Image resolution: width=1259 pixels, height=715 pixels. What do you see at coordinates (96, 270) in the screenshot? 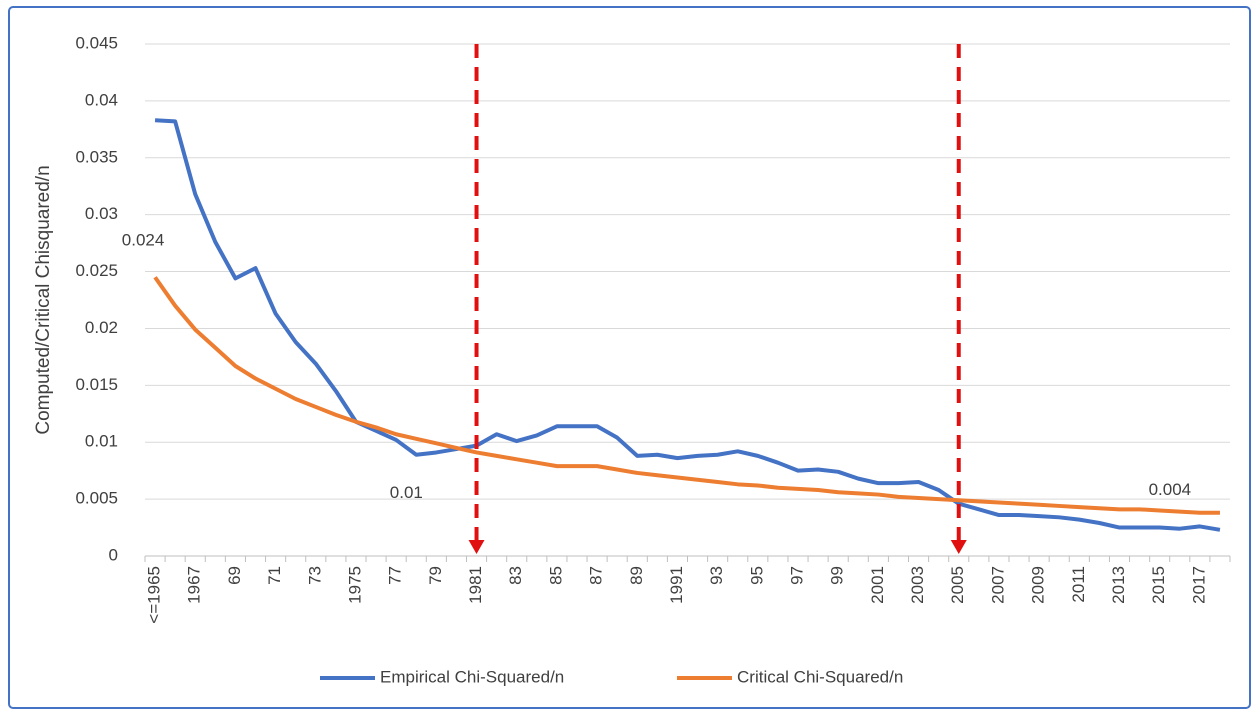
I see `y-tick-label: 0.025` at bounding box center [96, 270].